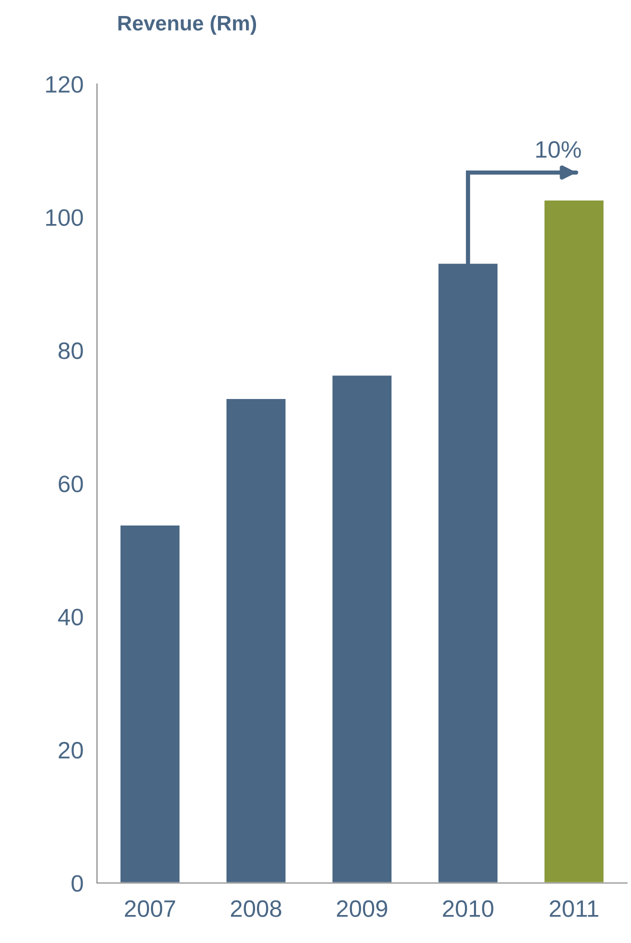 The height and width of the screenshot is (943, 631). Describe the element at coordinates (256, 909) in the screenshot. I see `x-tick-label: 2008` at that location.